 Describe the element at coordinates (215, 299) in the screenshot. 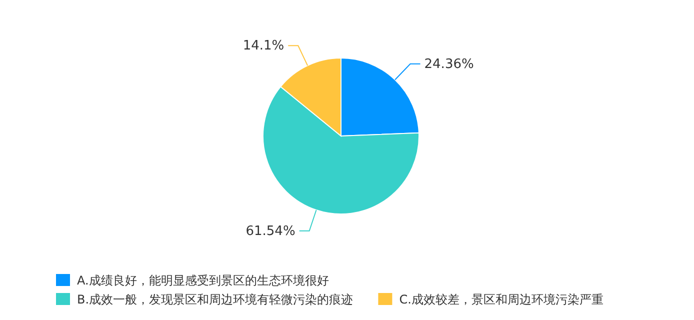

I see `legend-label: B.成效一般，发现景区和周边环境有轻微污染的痕迹` at that location.